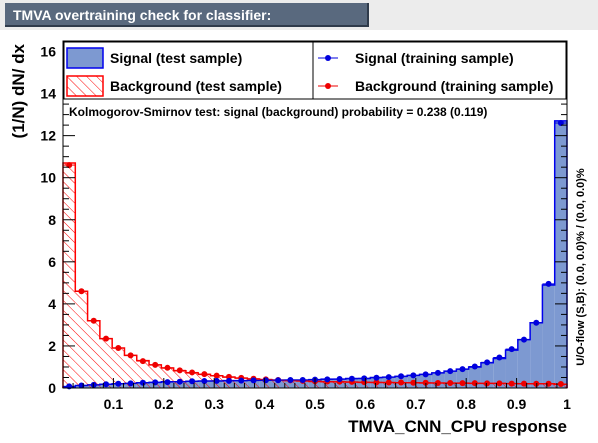 This screenshot has width=598, height=443. I want to click on y-tick-label: 12, so click(48, 136).